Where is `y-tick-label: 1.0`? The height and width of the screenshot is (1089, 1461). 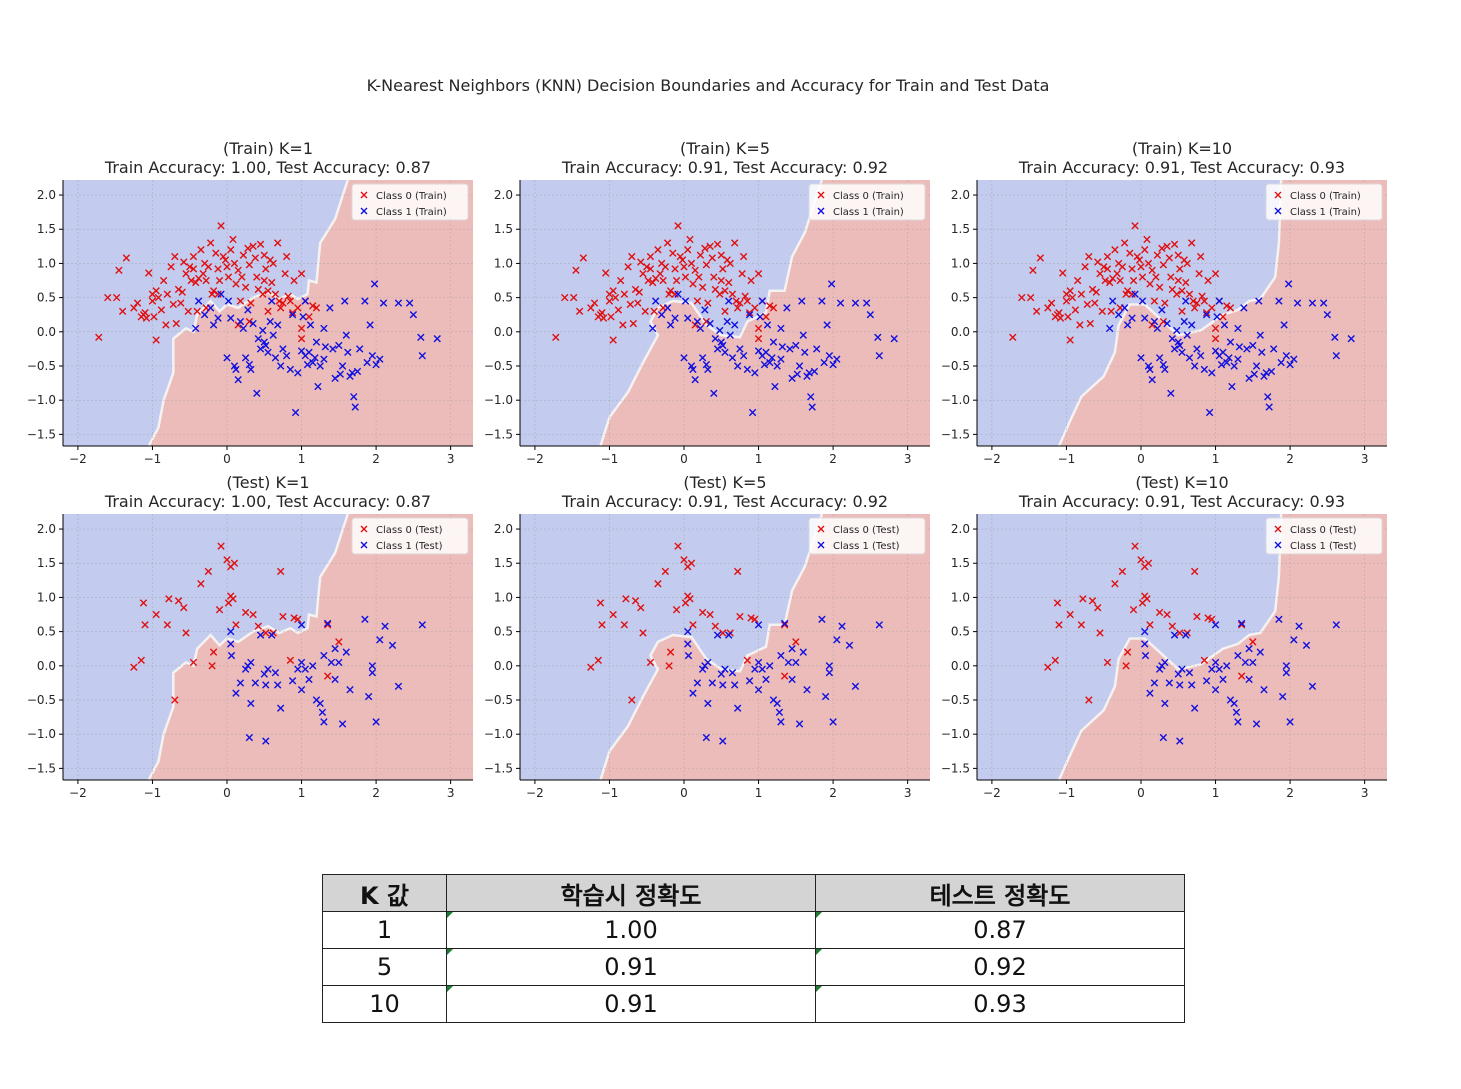
y-tick-label: 1.0 is located at coordinates (503, 263).